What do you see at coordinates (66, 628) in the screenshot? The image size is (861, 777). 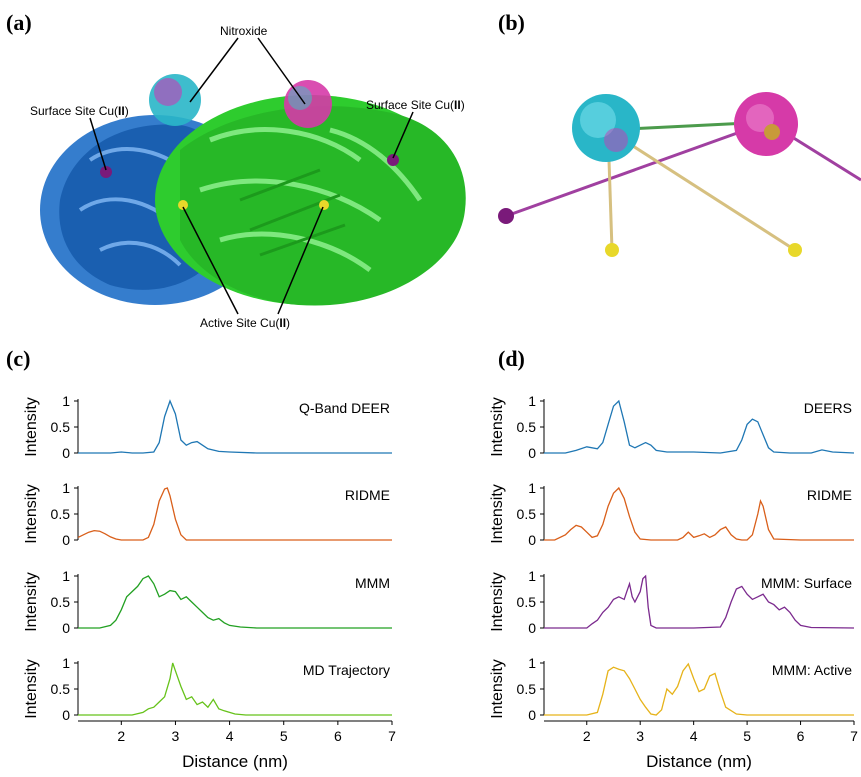 I see `y-tick-label-c-2-0: 0` at bounding box center [66, 628].